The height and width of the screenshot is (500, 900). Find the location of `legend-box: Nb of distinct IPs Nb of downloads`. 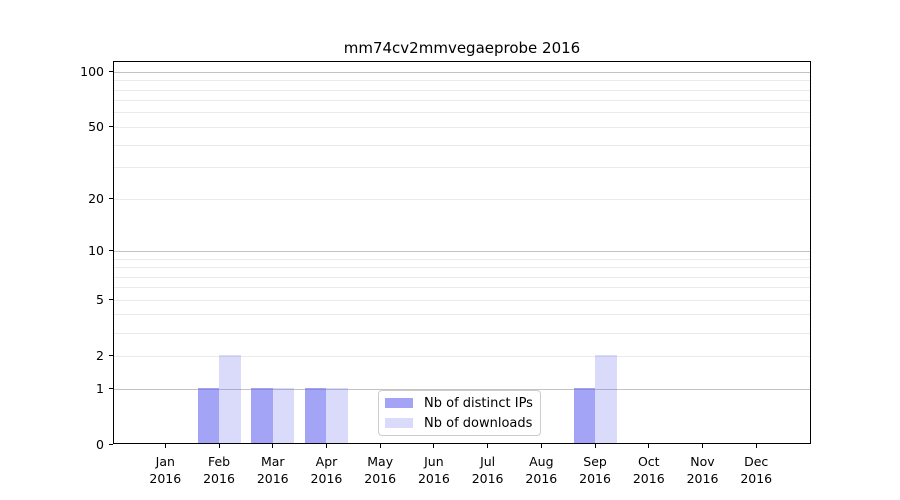

legend-box: Nb of distinct IPs Nb of downloads is located at coordinates (459, 413).